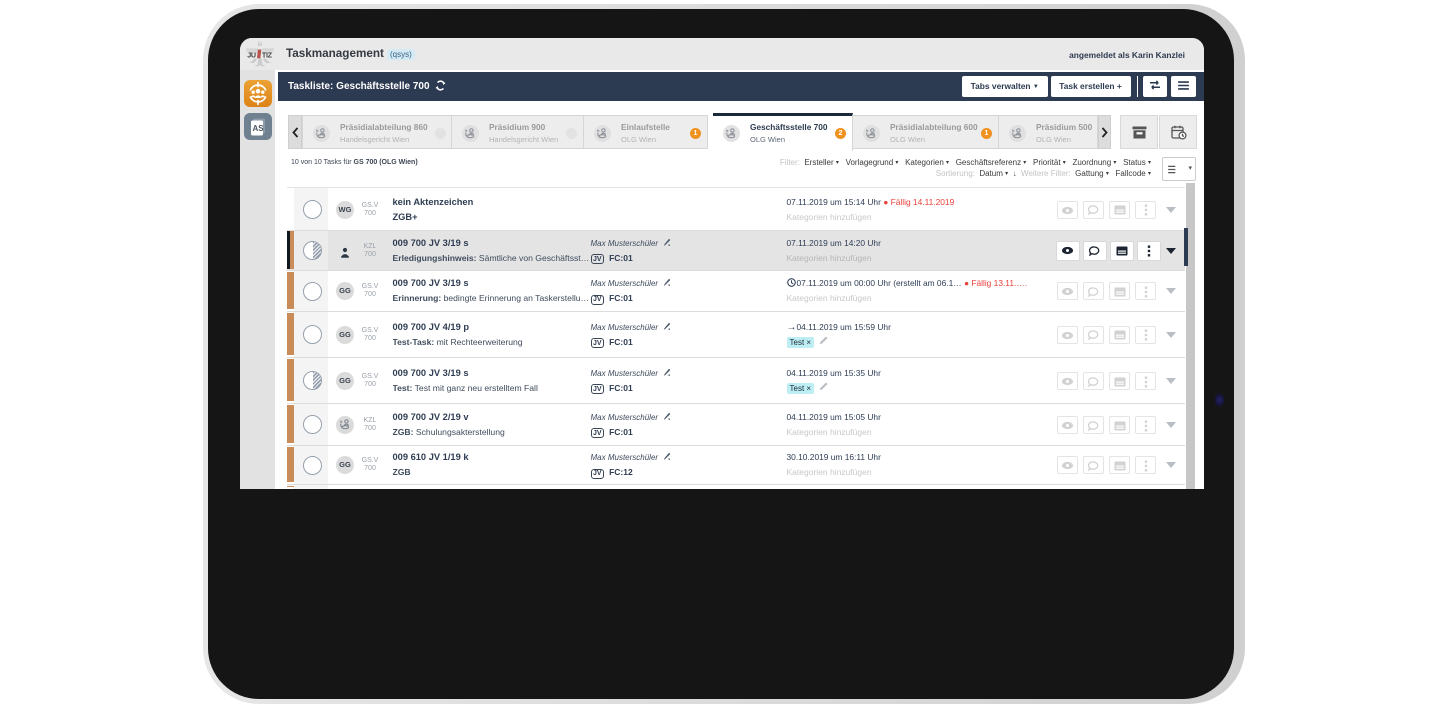 The image size is (1440, 704). What do you see at coordinates (259, 128) in the screenshot?
I see `svg-text: AS` at bounding box center [259, 128].